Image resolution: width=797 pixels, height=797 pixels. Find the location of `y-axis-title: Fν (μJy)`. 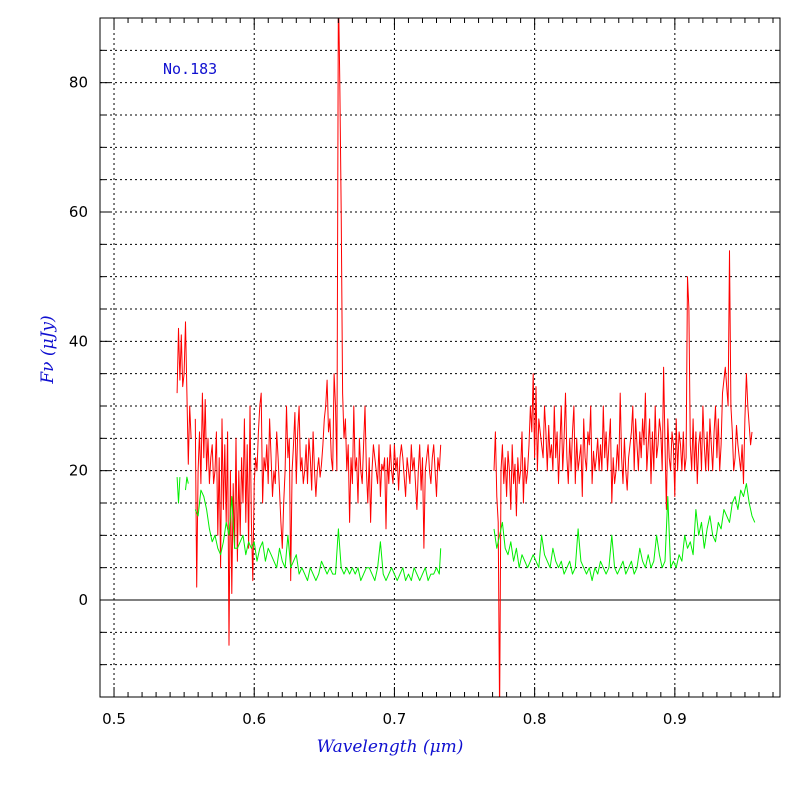

y-axis-title: Fν (μJy) is located at coordinates (48, 349).